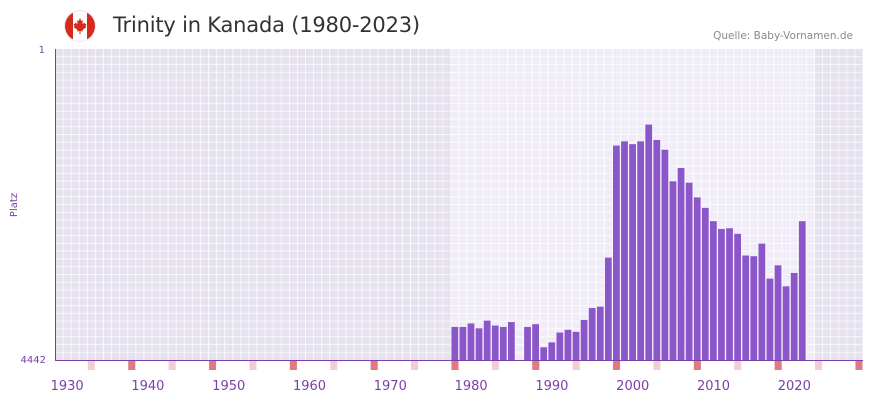 This screenshot has height=402, width=873. Describe the element at coordinates (641, 250) in the screenshot. I see `bar-2001` at that location.